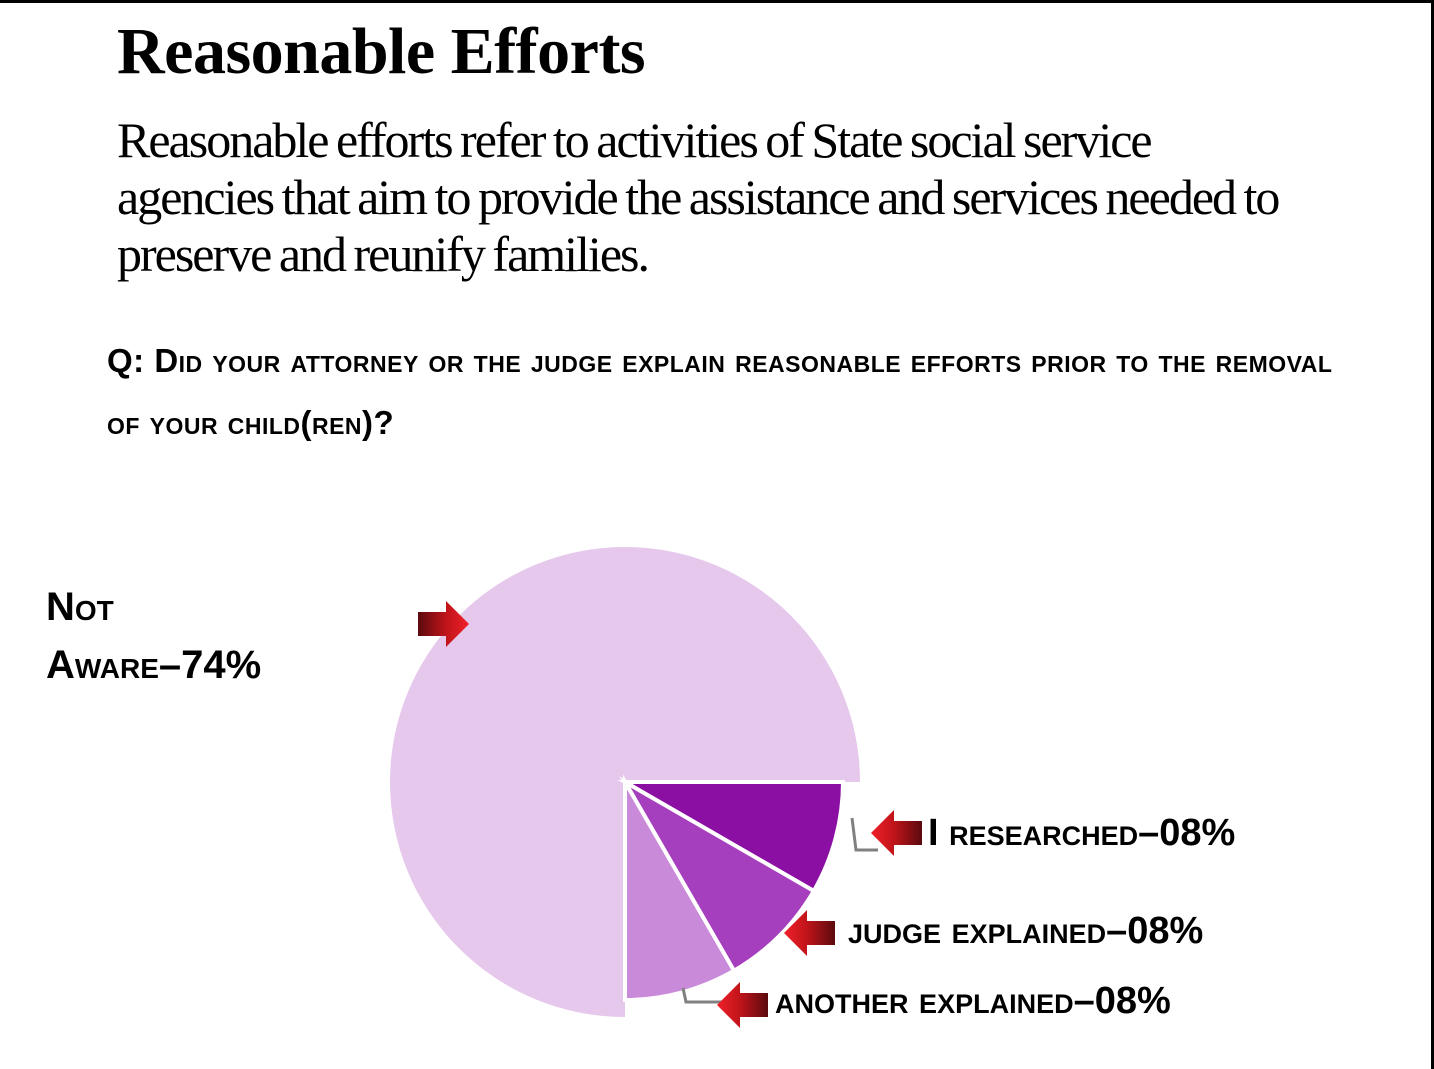 The height and width of the screenshot is (1069, 1434). I want to click on arrow-another-icon, so click(742, 1005).